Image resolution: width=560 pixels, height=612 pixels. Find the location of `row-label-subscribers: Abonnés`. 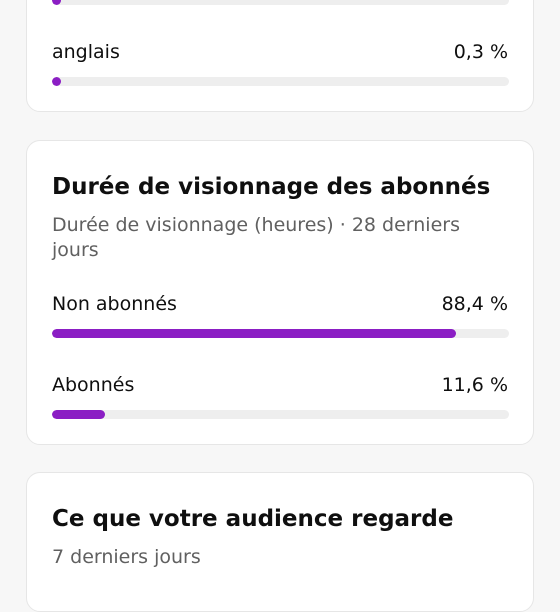

row-label-subscribers: Abonnés is located at coordinates (93, 385).